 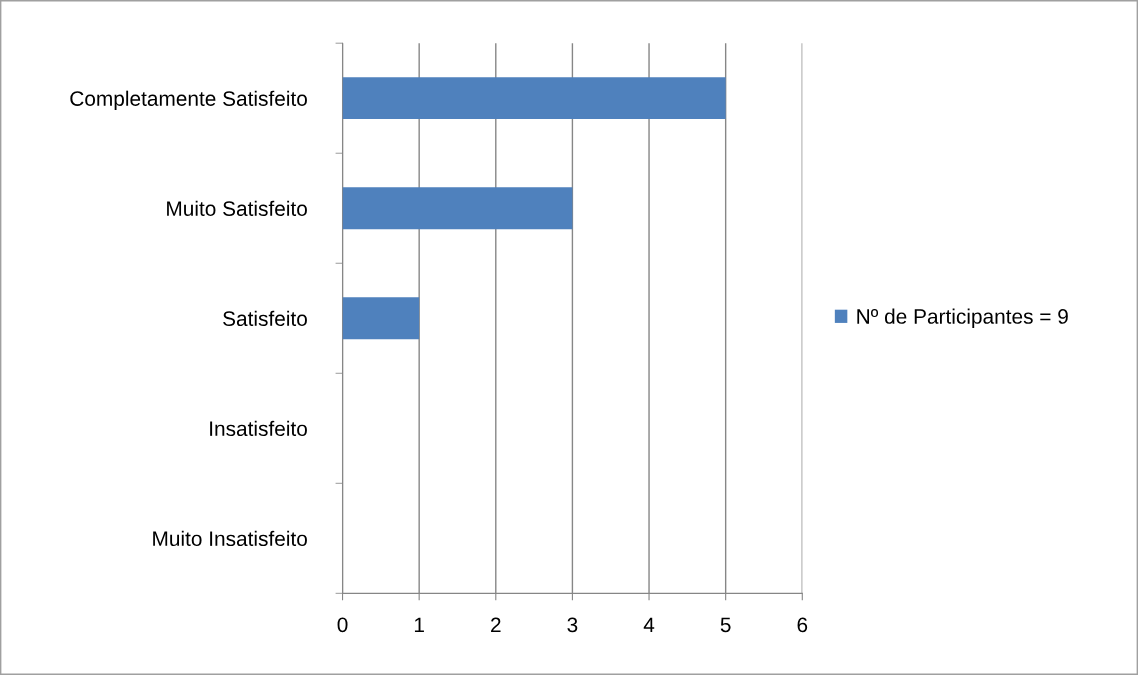 What do you see at coordinates (725, 625) in the screenshot?
I see `x-tick-label: 5` at bounding box center [725, 625].